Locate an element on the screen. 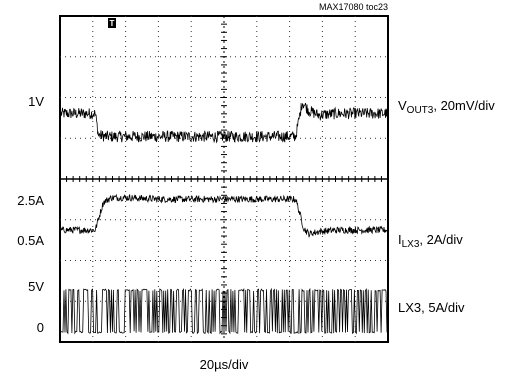 This screenshot has width=514, height=377. trigger-marker-label: T is located at coordinates (112, 23).